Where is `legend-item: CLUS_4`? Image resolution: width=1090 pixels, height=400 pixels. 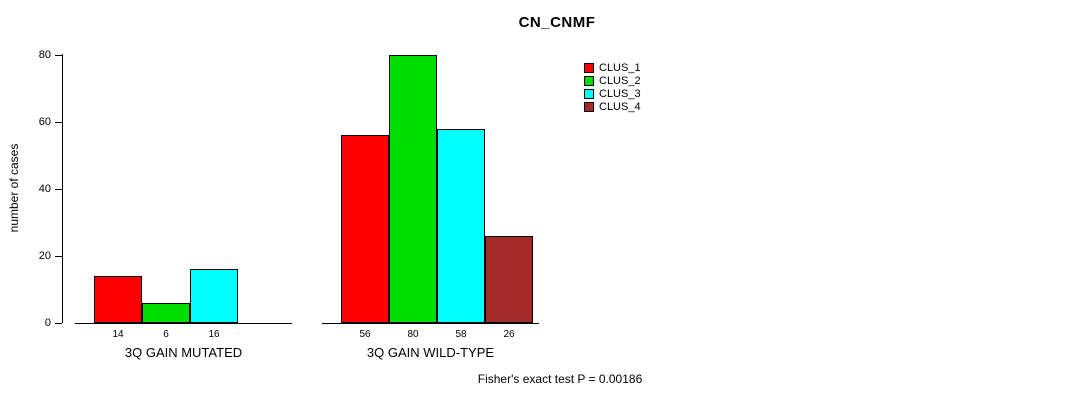
legend-item: CLUS_4 is located at coordinates (612, 107).